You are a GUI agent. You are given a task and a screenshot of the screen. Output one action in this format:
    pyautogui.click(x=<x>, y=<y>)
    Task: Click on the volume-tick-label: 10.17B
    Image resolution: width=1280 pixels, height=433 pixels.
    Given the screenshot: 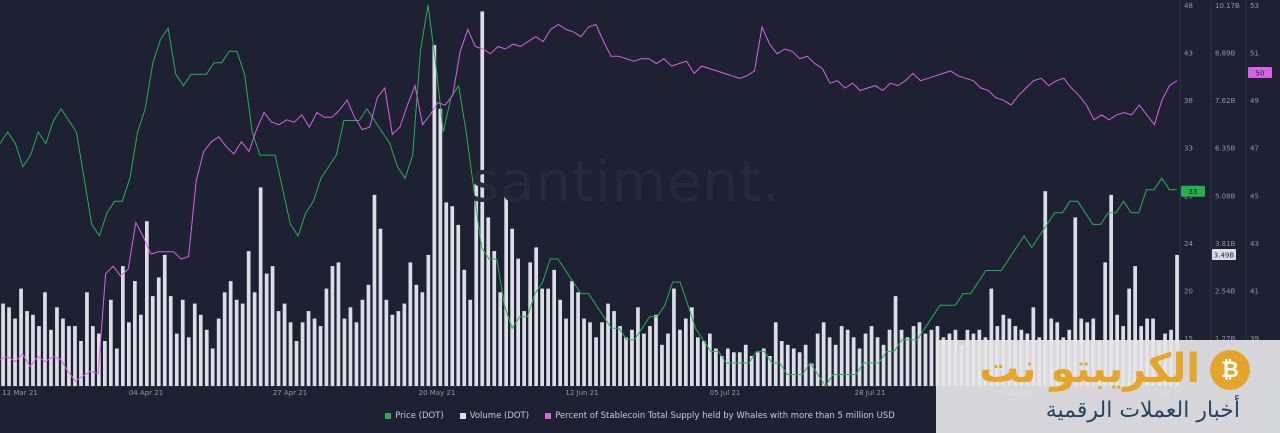 What is the action you would take?
    pyautogui.click(x=1227, y=6)
    